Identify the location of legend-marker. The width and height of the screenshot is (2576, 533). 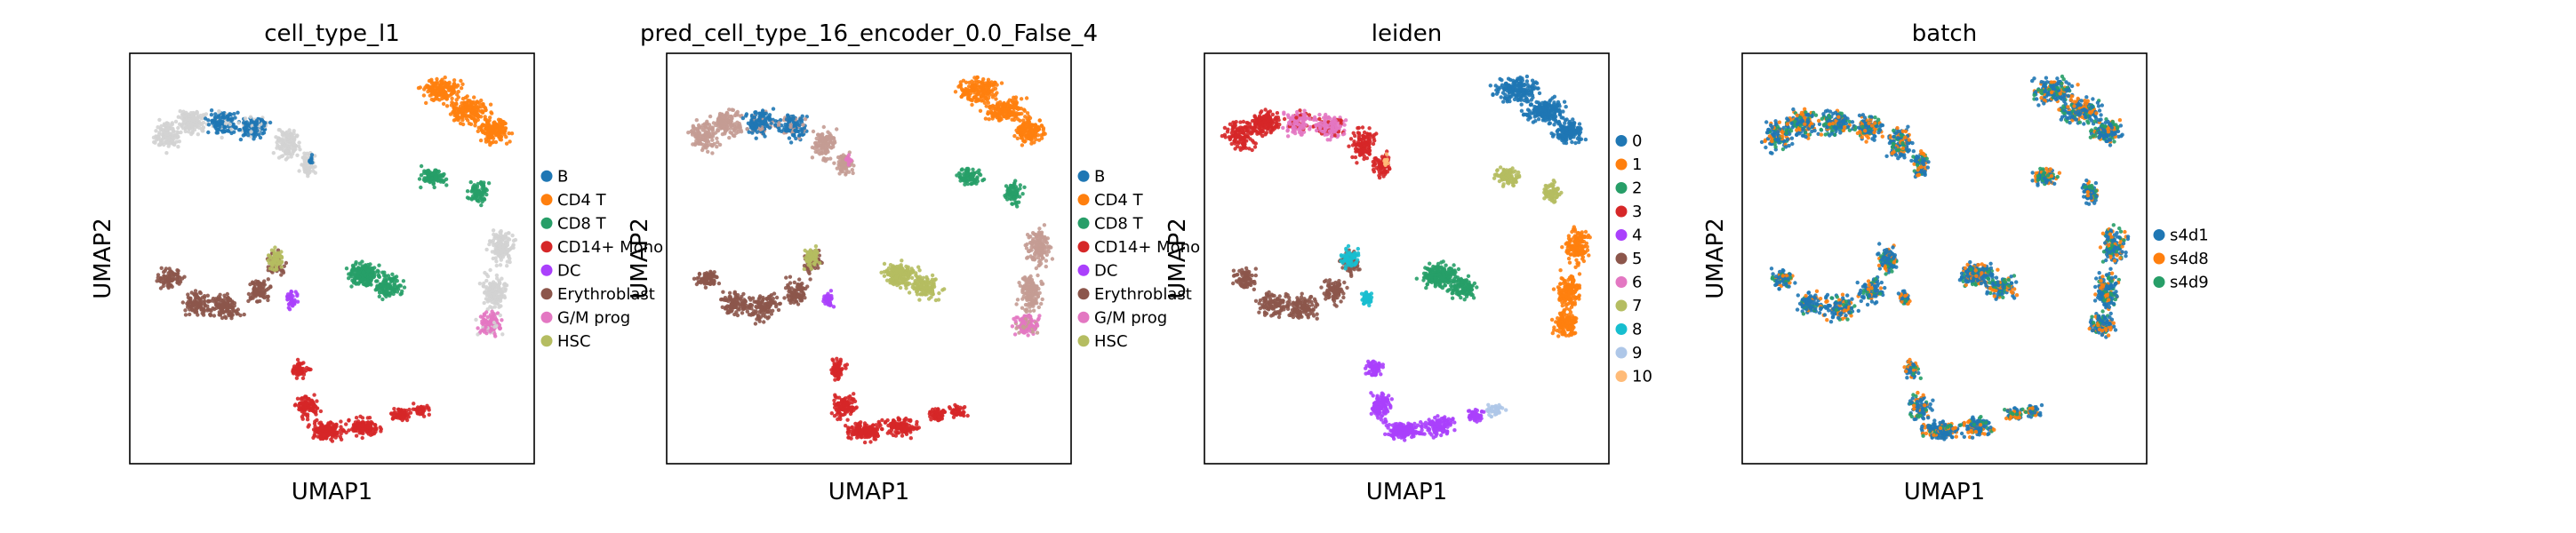
(546, 176).